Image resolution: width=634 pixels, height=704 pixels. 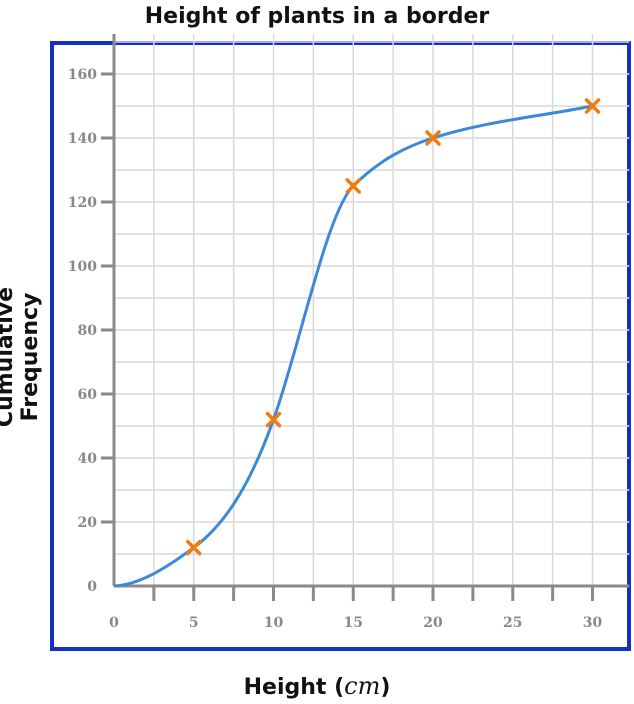 I want to click on y-tick-label: 40, so click(x=88, y=459).